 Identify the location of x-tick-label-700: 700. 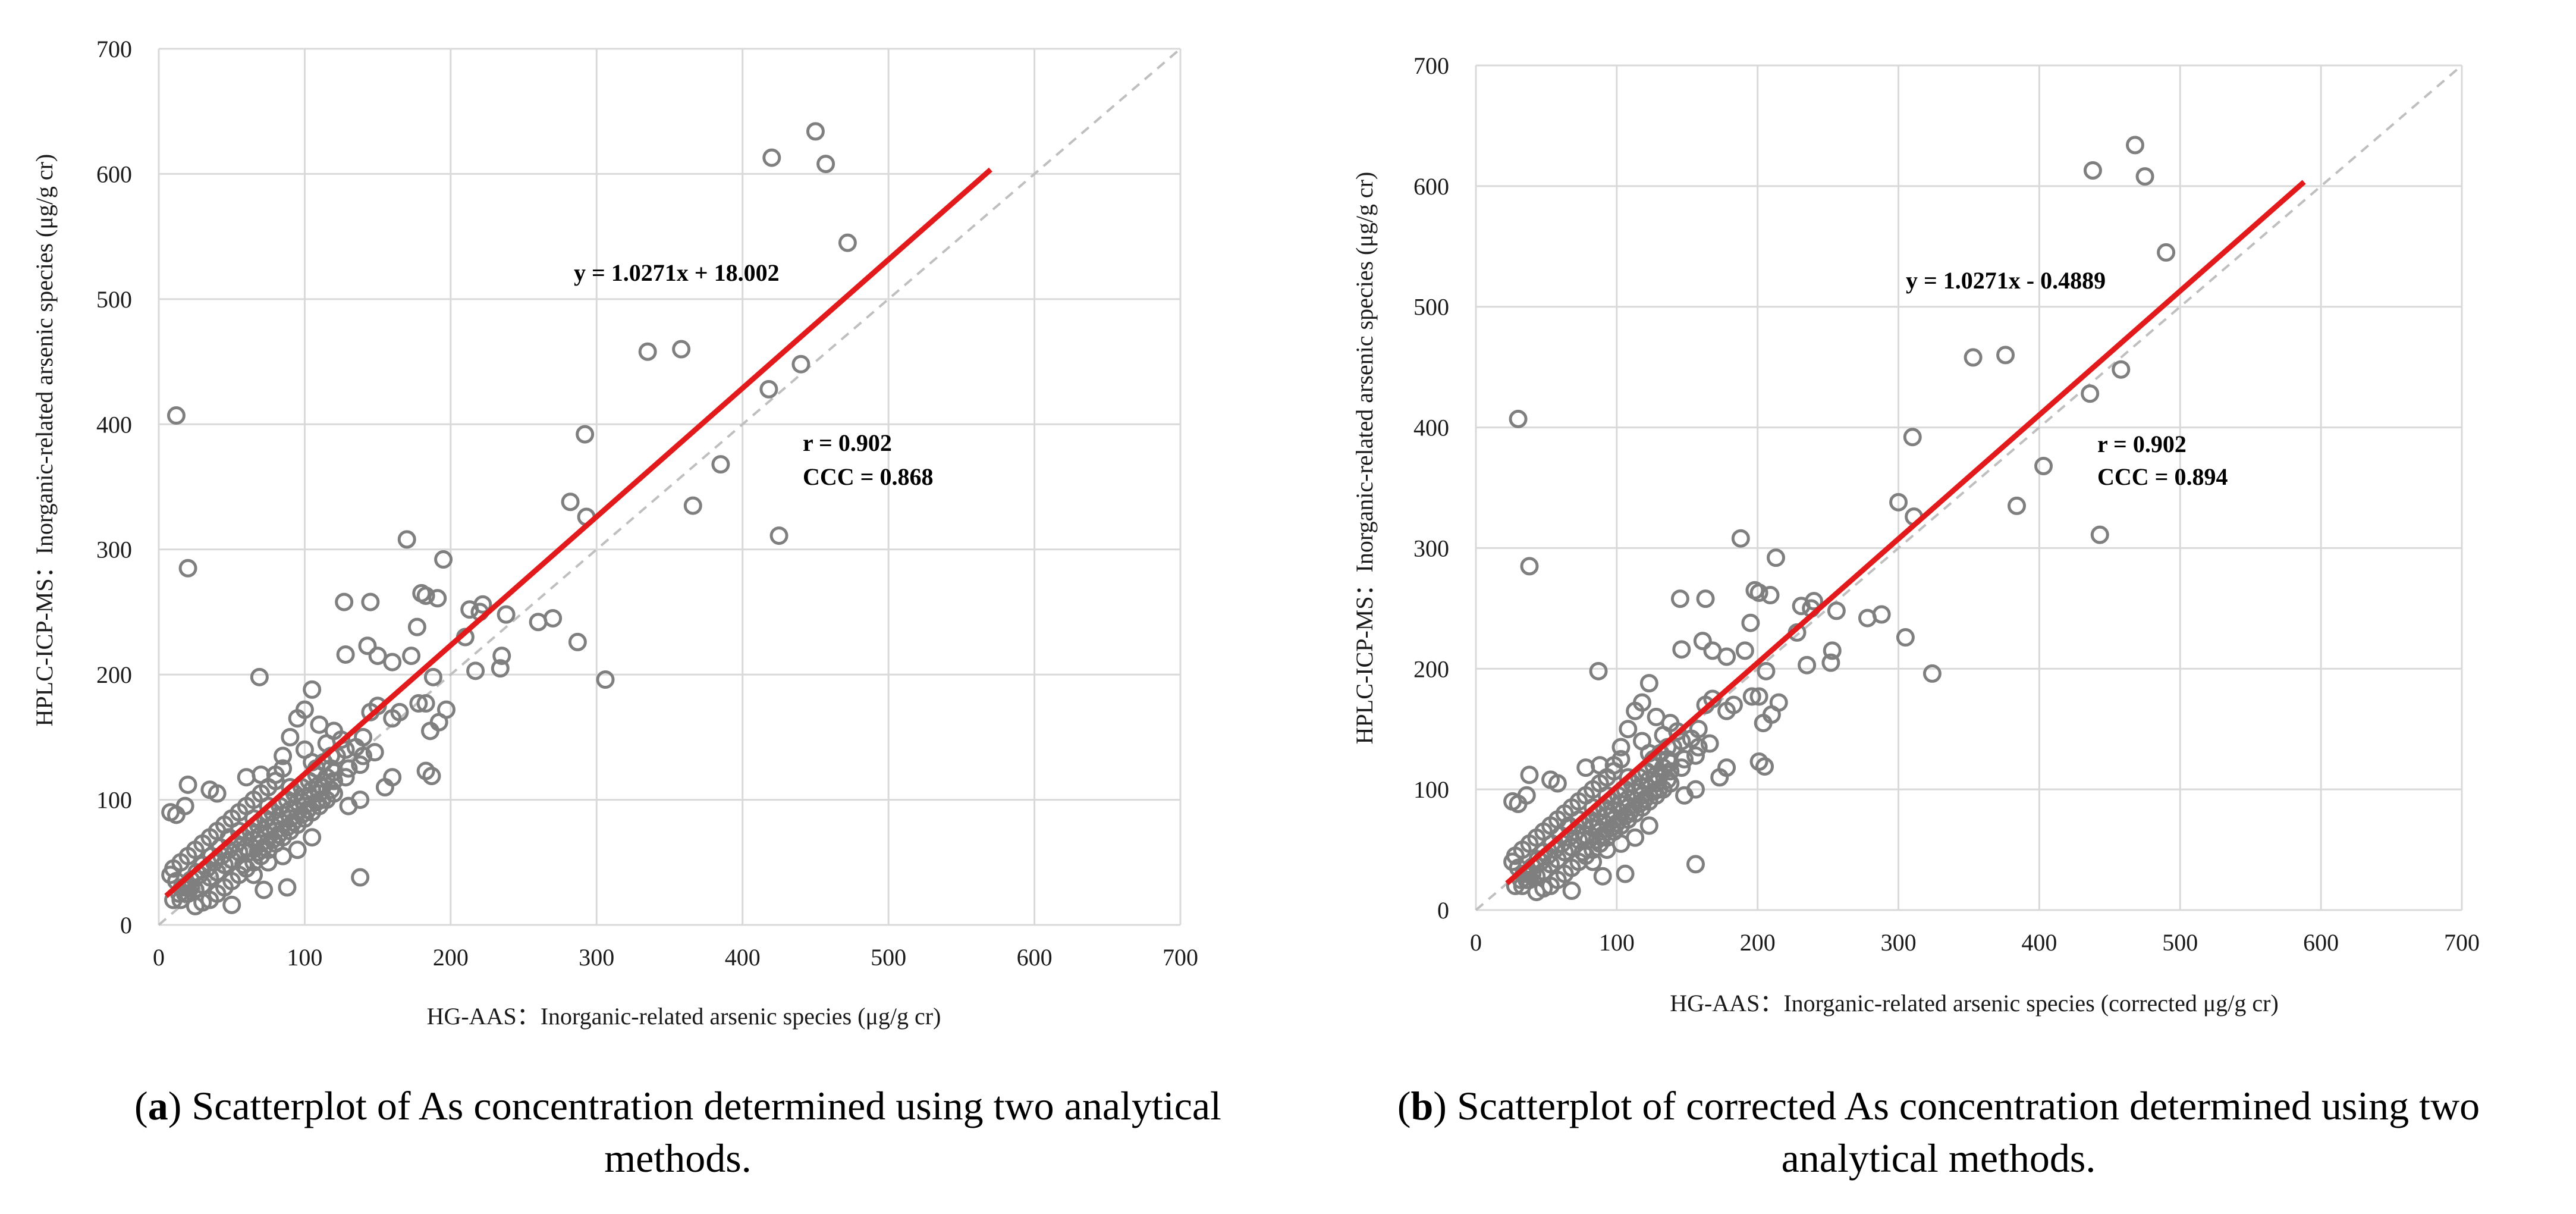
(1180, 957).